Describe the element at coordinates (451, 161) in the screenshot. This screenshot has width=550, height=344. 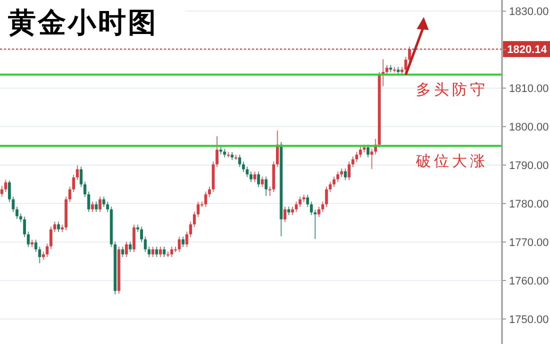
I see `ref-line-label: 破位大涨` at that location.